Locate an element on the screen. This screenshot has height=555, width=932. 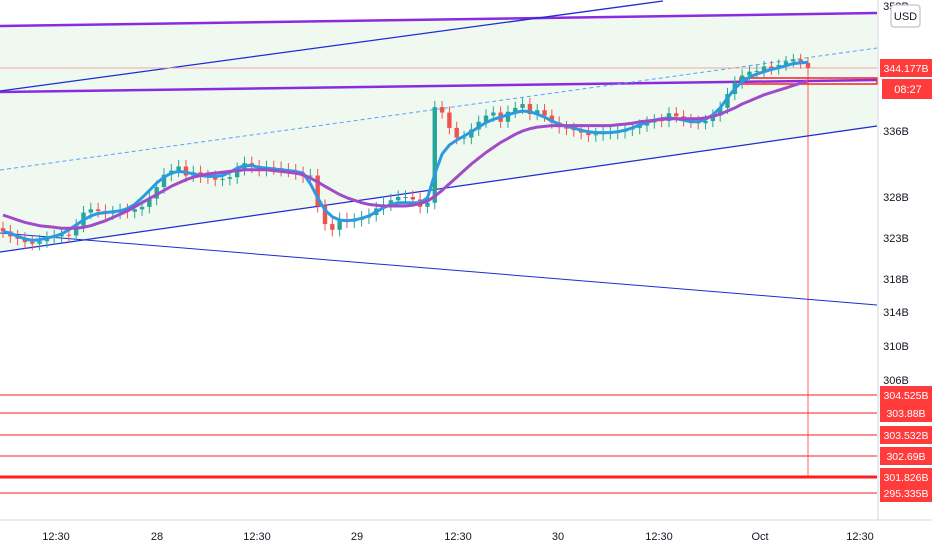
descending-line is located at coordinates (439, 269).